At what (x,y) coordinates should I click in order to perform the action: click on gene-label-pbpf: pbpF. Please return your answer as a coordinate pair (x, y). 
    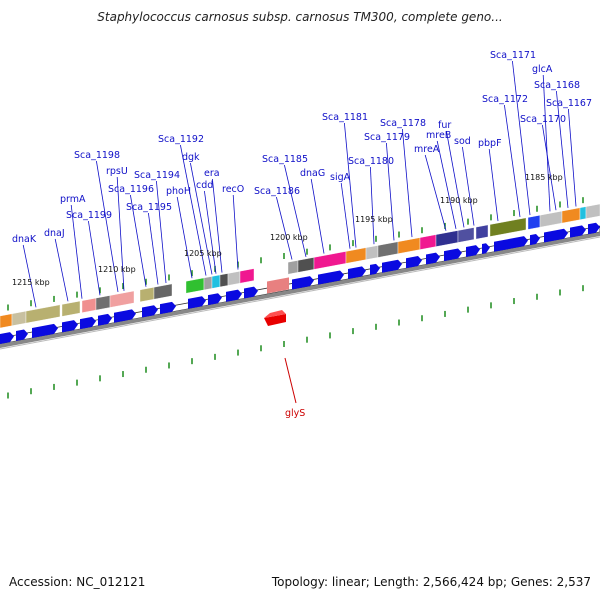
    Looking at the image, I should click on (490, 143).